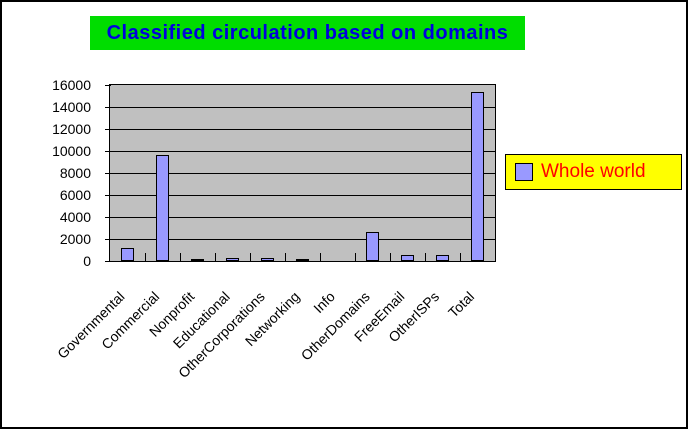  Describe the element at coordinates (414, 317) in the screenshot. I see `x-axis-label: OtherISPs` at that location.